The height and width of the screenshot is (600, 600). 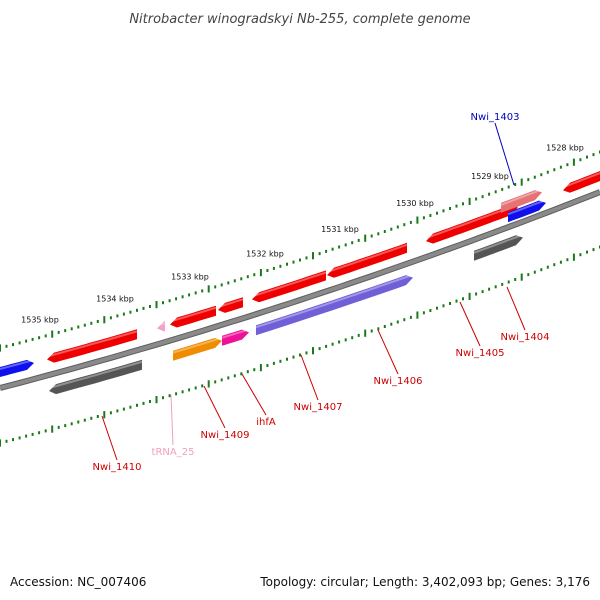 What do you see at coordinates (334, 301) in the screenshot?
I see `gene-nwi1406-highlight` at bounding box center [334, 301].